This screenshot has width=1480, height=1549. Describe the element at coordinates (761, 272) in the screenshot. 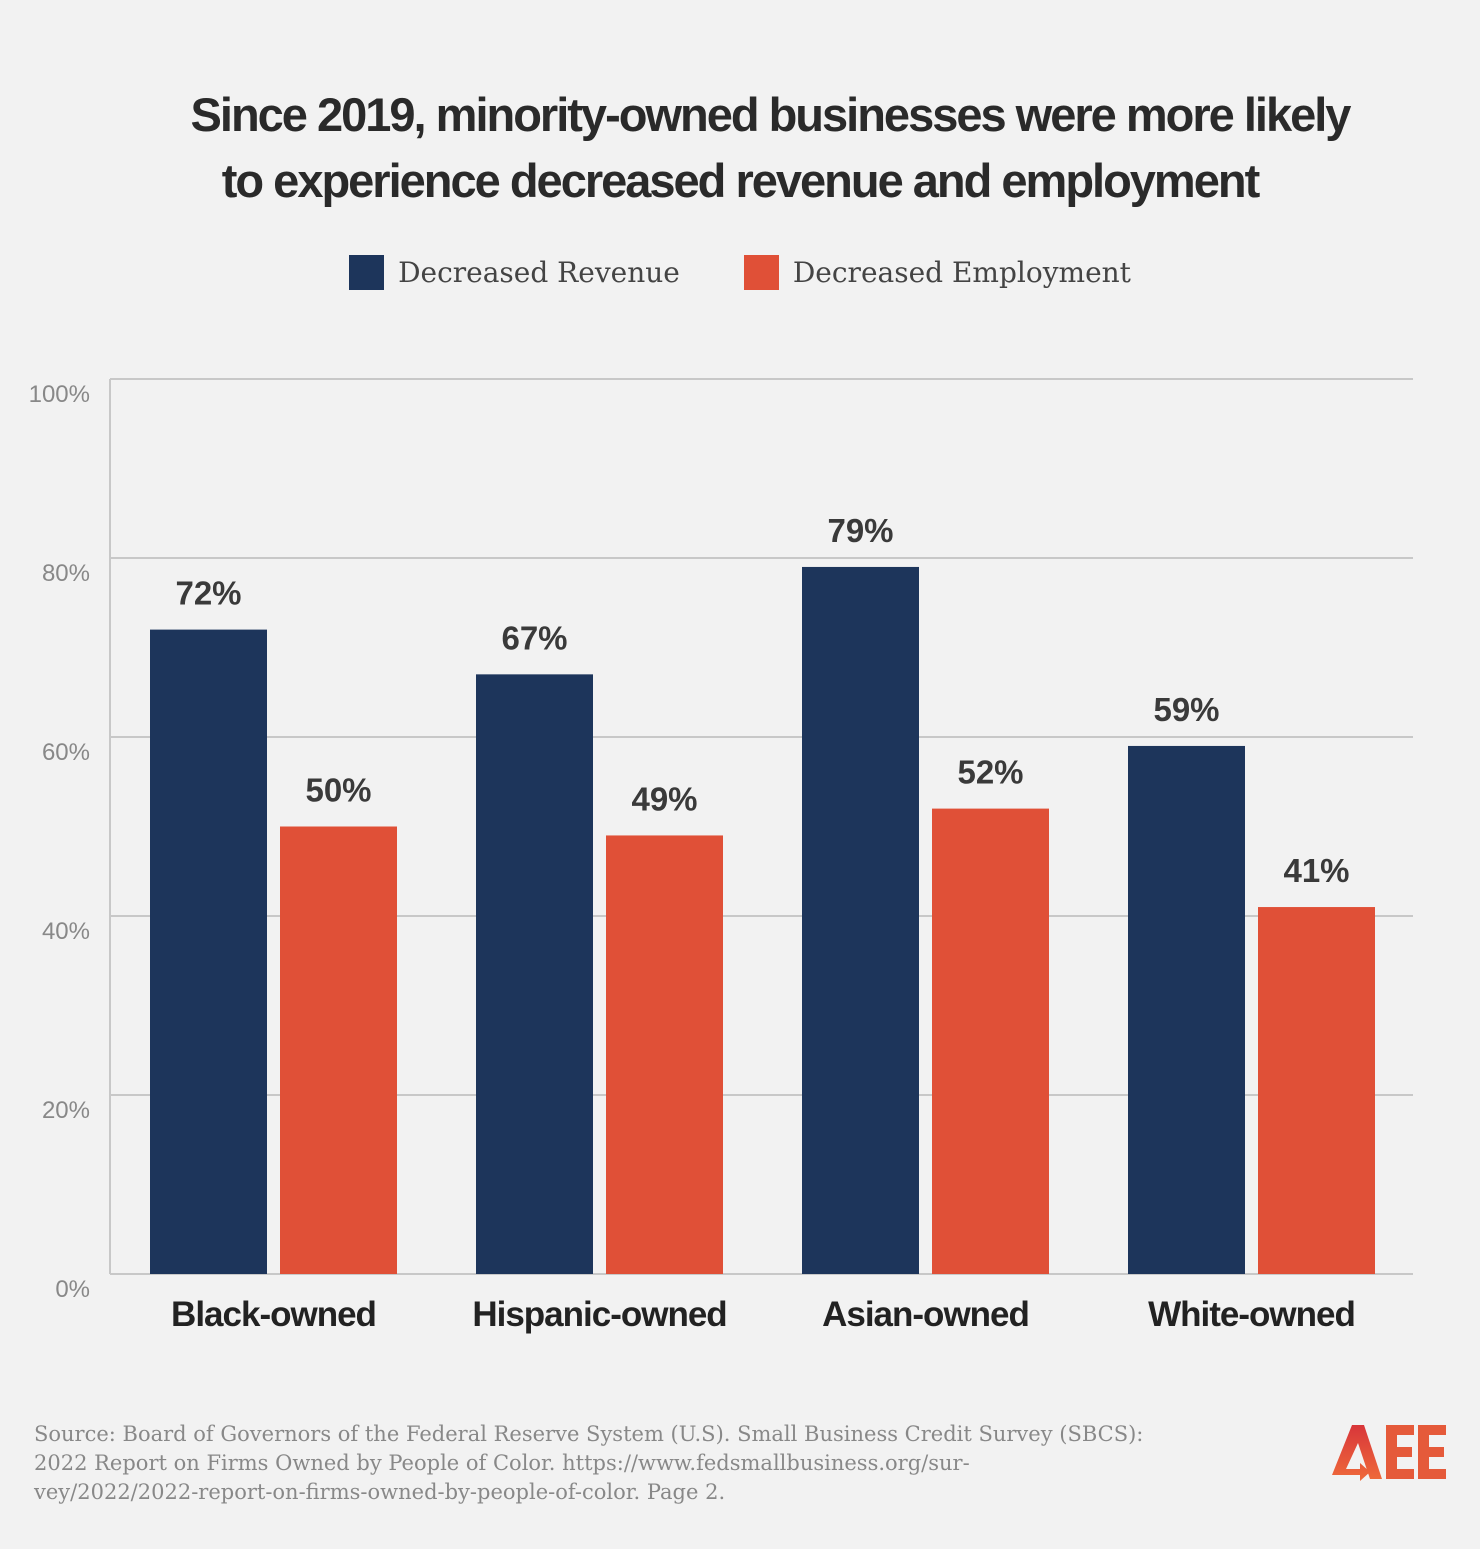

I see `legend-swatch-employment` at that location.